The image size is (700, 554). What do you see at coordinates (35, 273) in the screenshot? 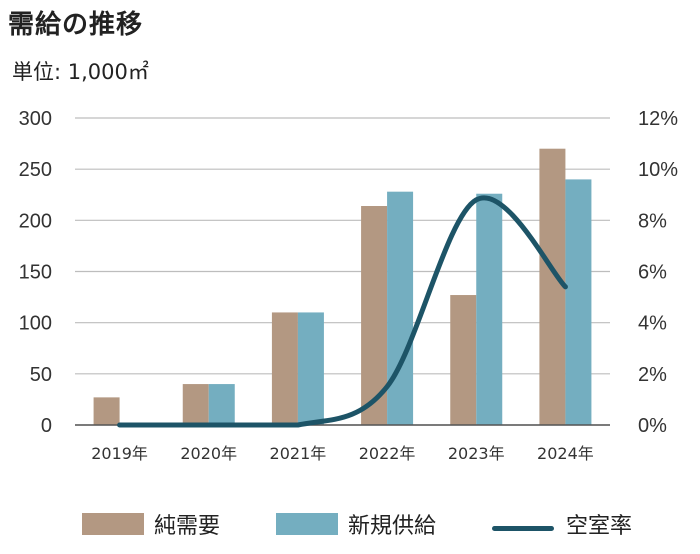
I see `y-tick-label: 150` at bounding box center [35, 273].